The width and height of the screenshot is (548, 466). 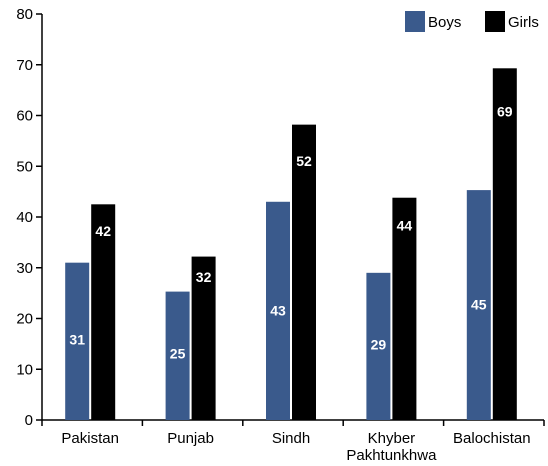 What do you see at coordinates (405, 225) in the screenshot?
I see `data-label: 44` at bounding box center [405, 225].